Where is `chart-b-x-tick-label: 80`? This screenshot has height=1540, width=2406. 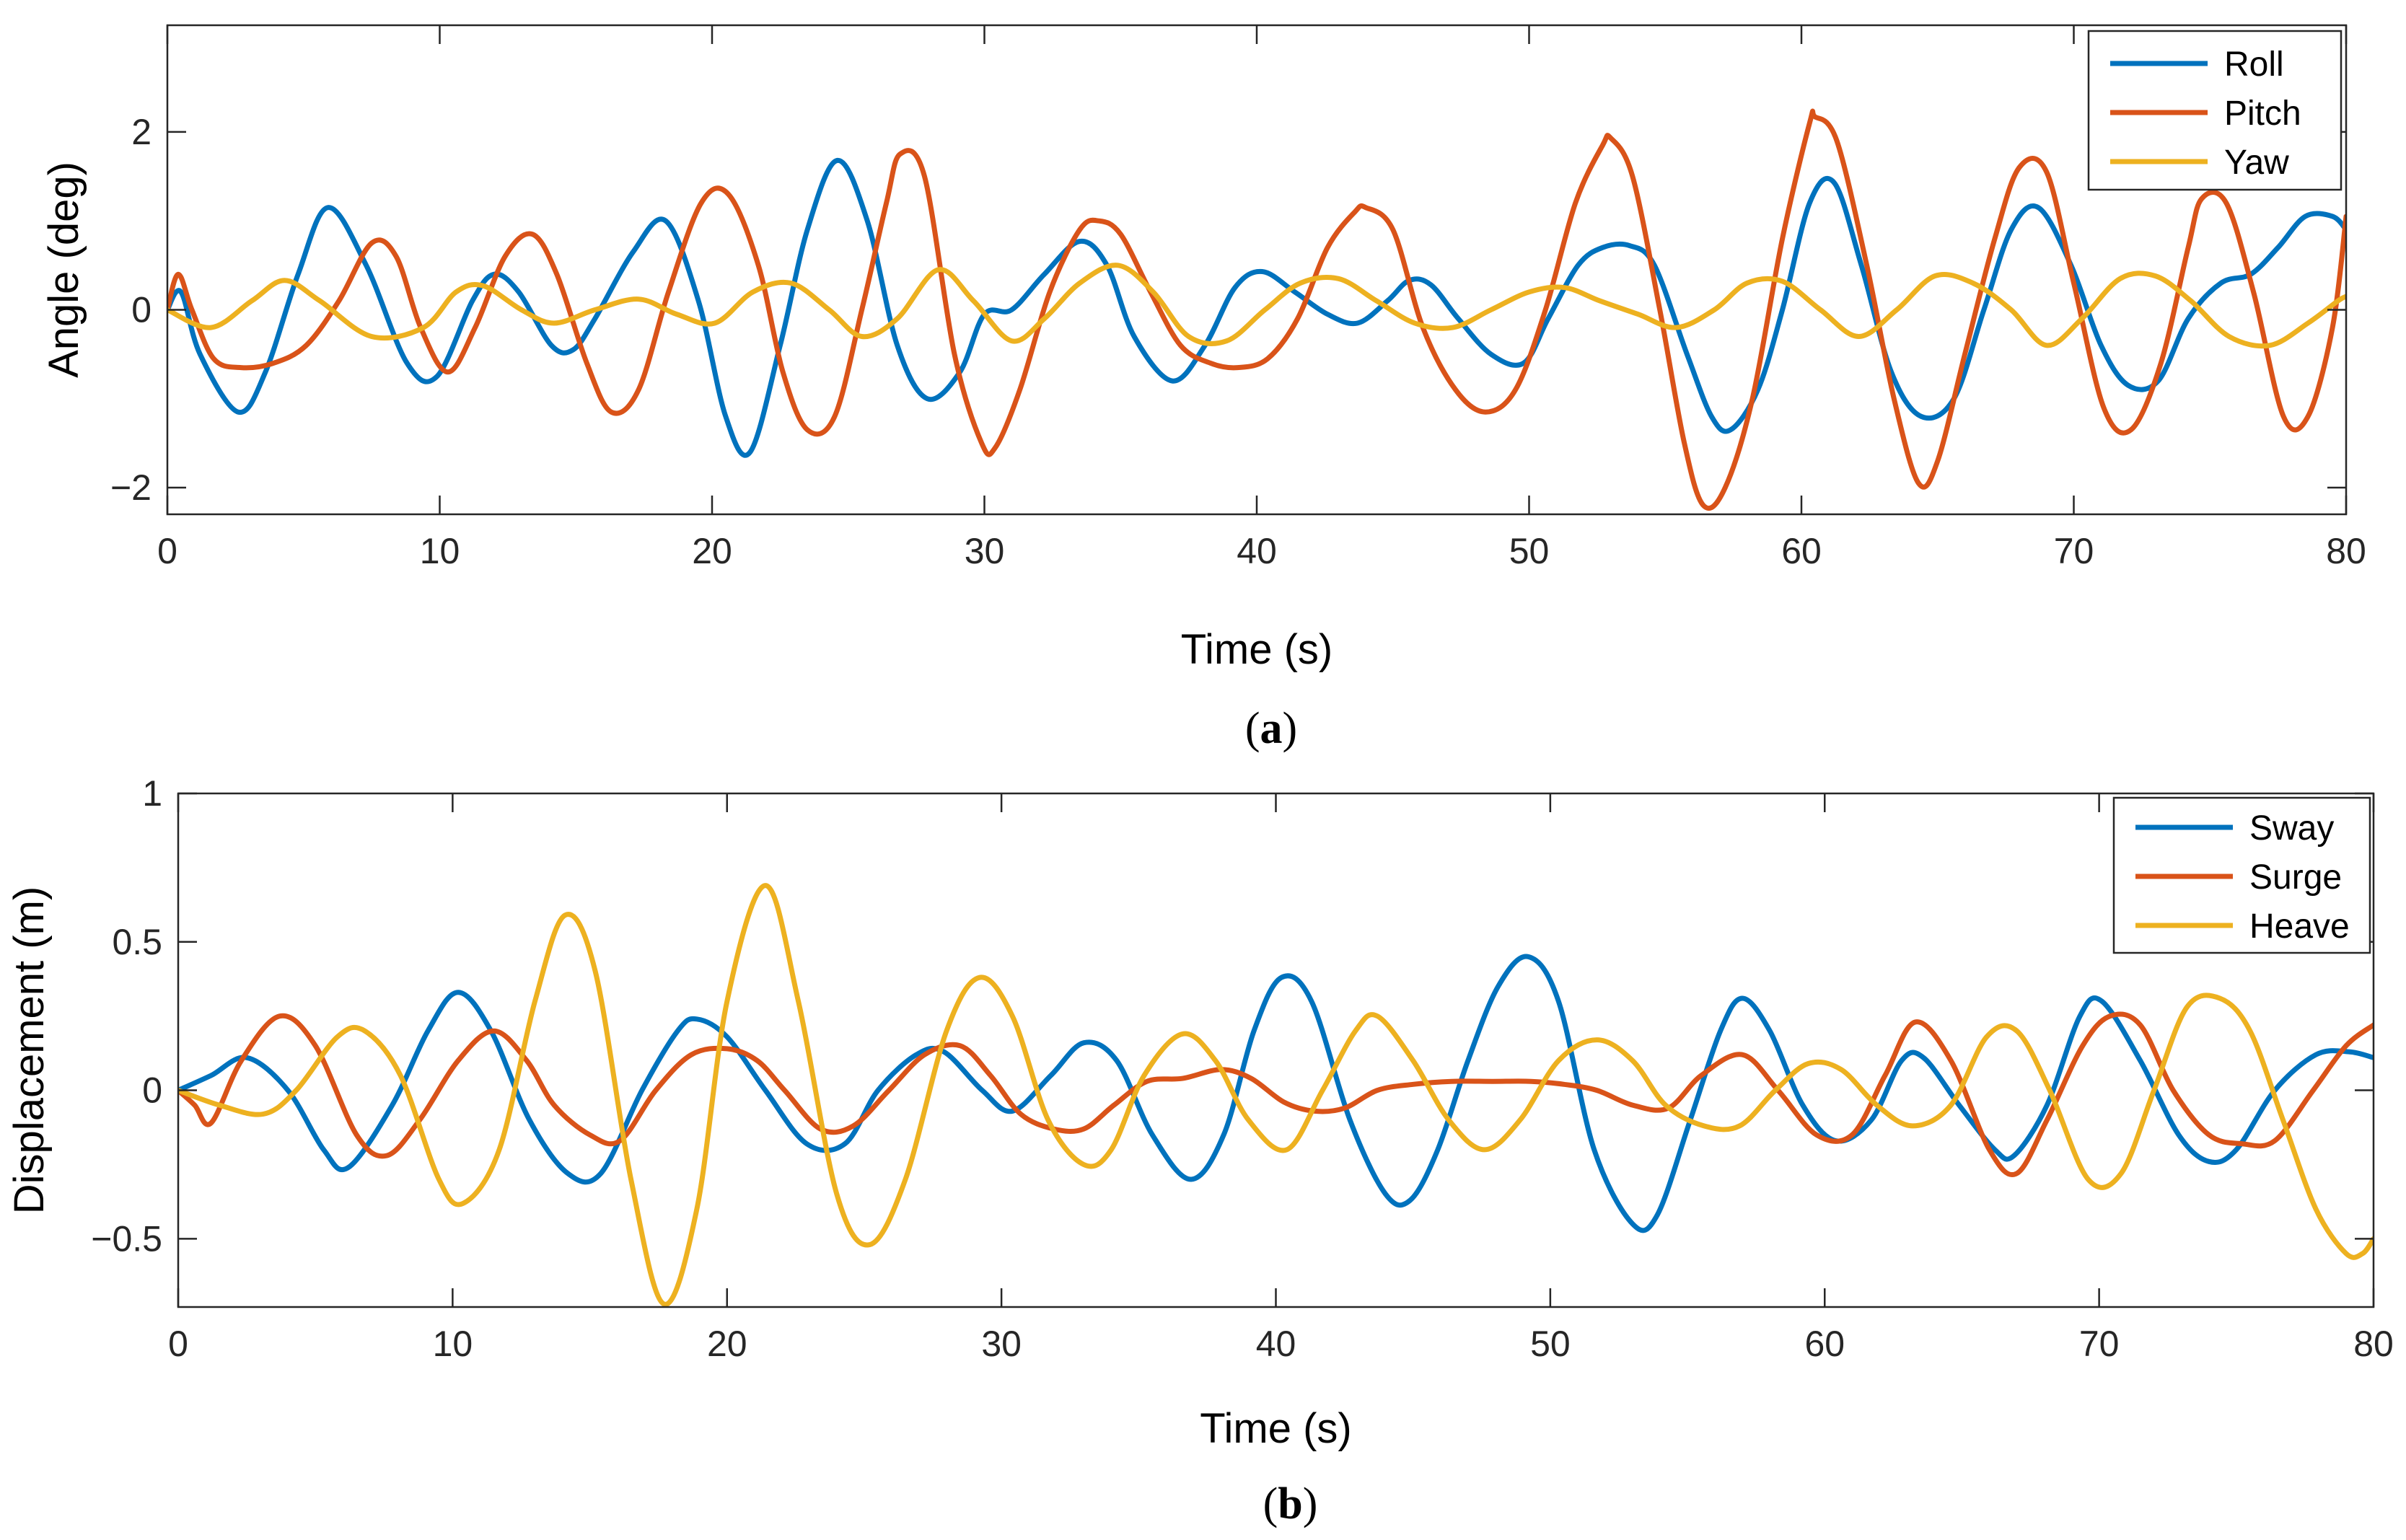 chart-b-x-tick-label: 80 is located at coordinates (2373, 1344).